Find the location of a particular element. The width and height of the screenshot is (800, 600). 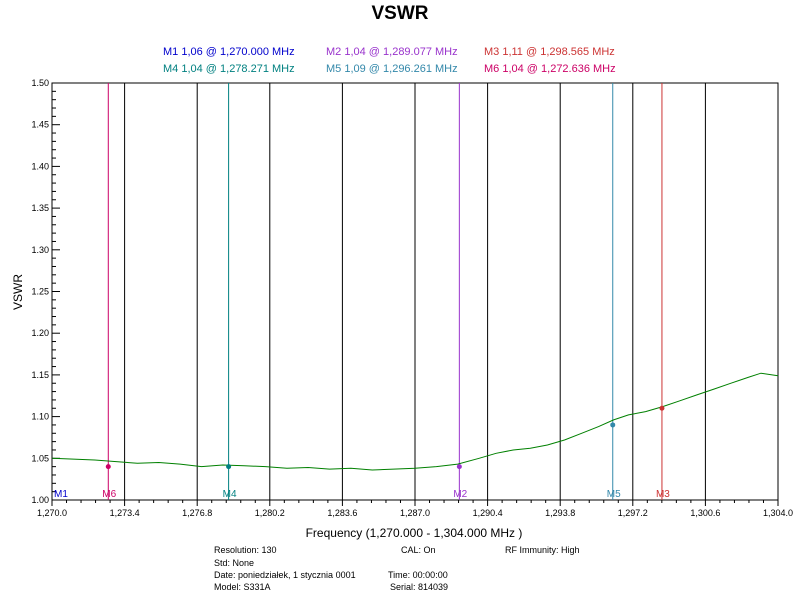

footer-serial: Serial: 814039 is located at coordinates (419, 587).